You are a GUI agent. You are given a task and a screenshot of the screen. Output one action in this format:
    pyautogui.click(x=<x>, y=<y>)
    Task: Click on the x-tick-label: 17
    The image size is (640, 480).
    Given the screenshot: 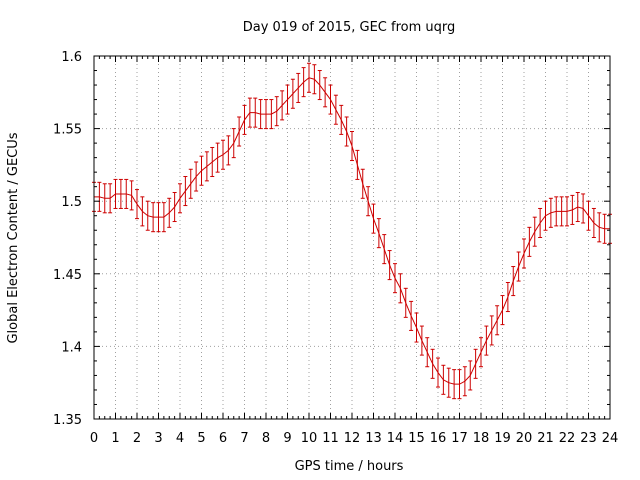 What is the action you would take?
    pyautogui.click(x=459, y=438)
    